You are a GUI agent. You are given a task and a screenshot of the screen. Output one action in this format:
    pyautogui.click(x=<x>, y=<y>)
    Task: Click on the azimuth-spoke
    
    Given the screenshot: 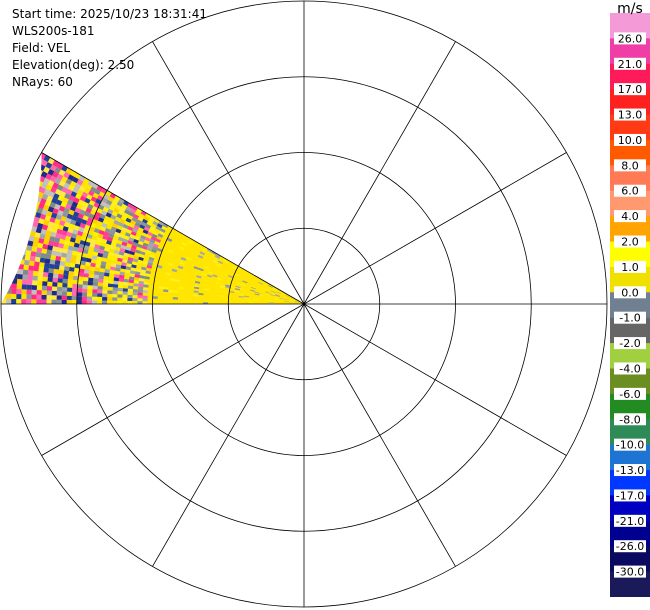 What is the action you would take?
    pyautogui.click(x=228, y=173)
    